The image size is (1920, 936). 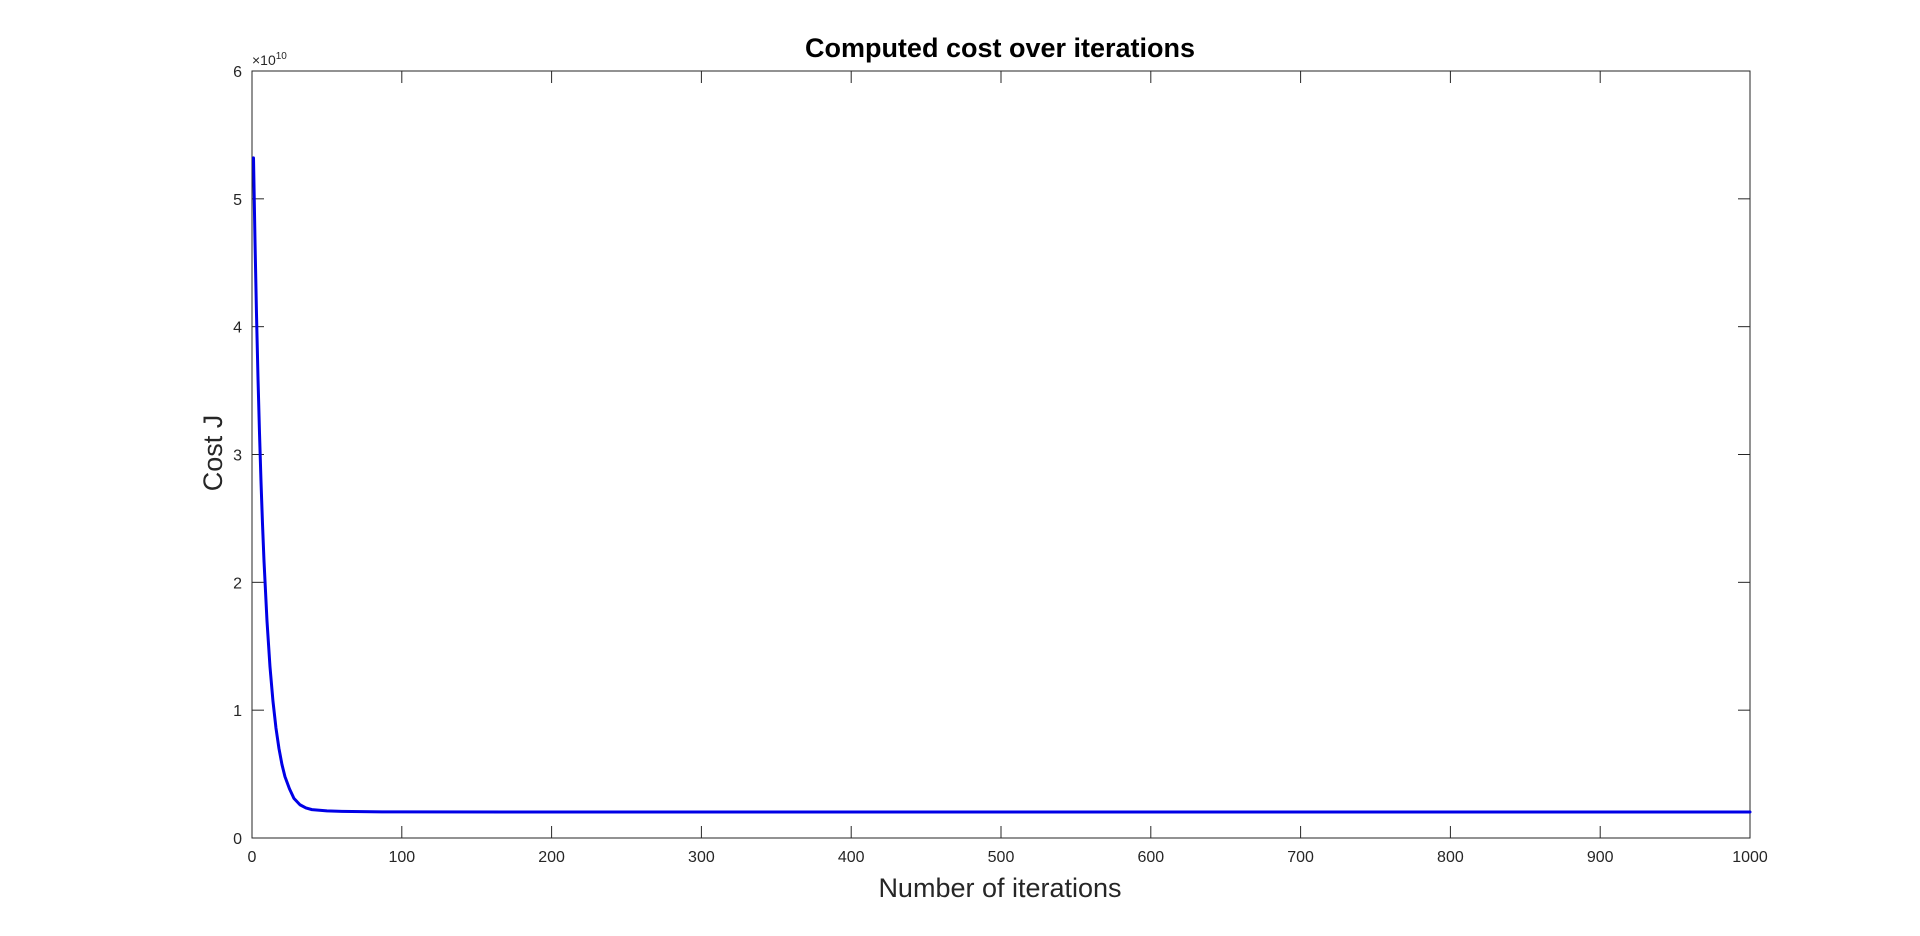 What do you see at coordinates (237, 200) in the screenshot?
I see `y-tick-label: 5` at bounding box center [237, 200].